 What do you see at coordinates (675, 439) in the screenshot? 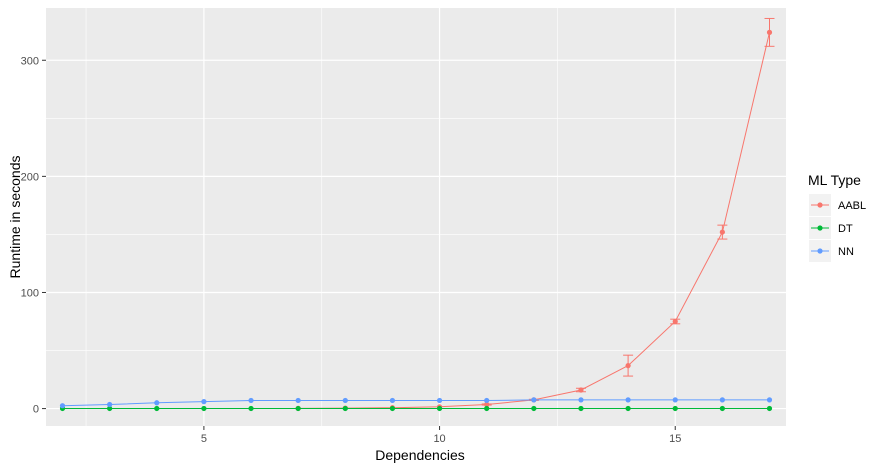
I see `x-tick-label: 15` at bounding box center [675, 439].